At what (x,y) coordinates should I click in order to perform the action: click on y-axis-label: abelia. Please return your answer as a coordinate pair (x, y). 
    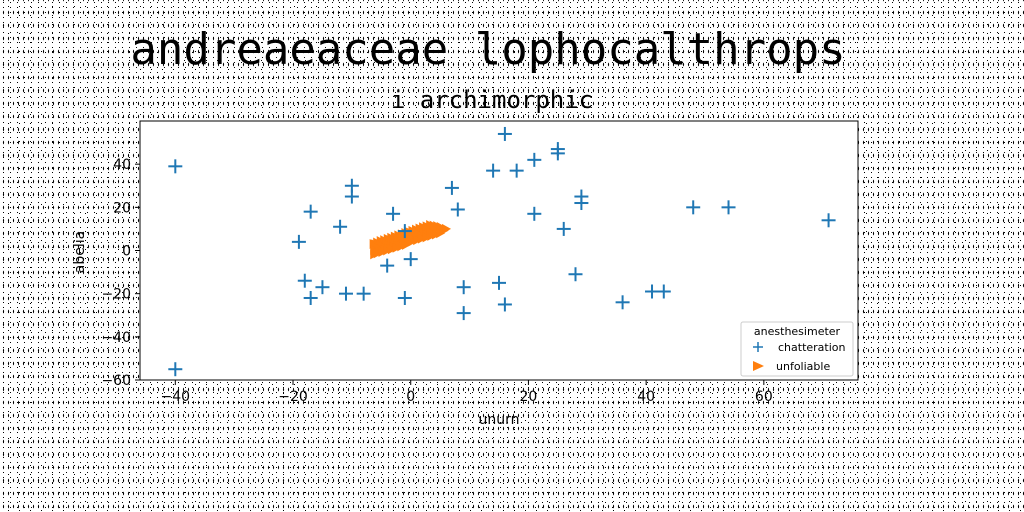
    Looking at the image, I should click on (80, 252).